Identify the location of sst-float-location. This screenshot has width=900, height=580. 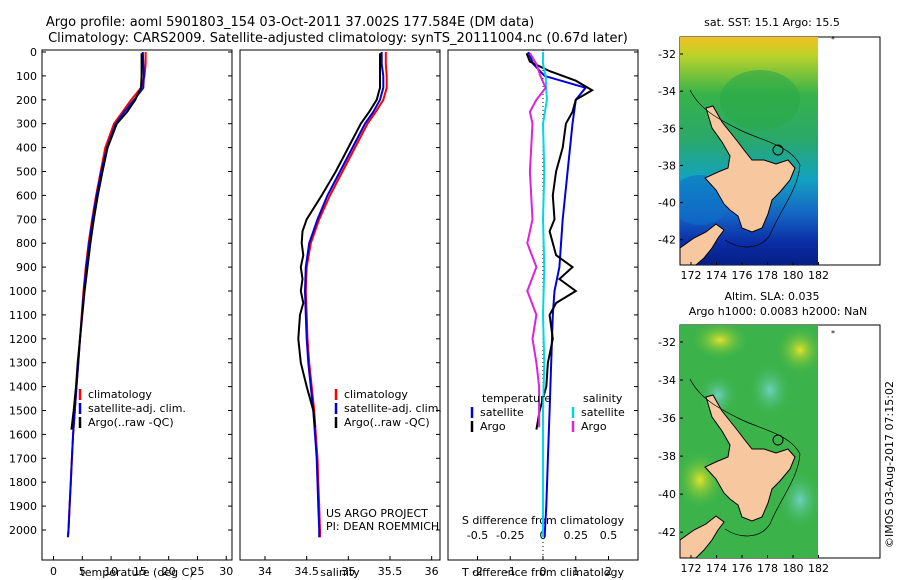
(778, 150).